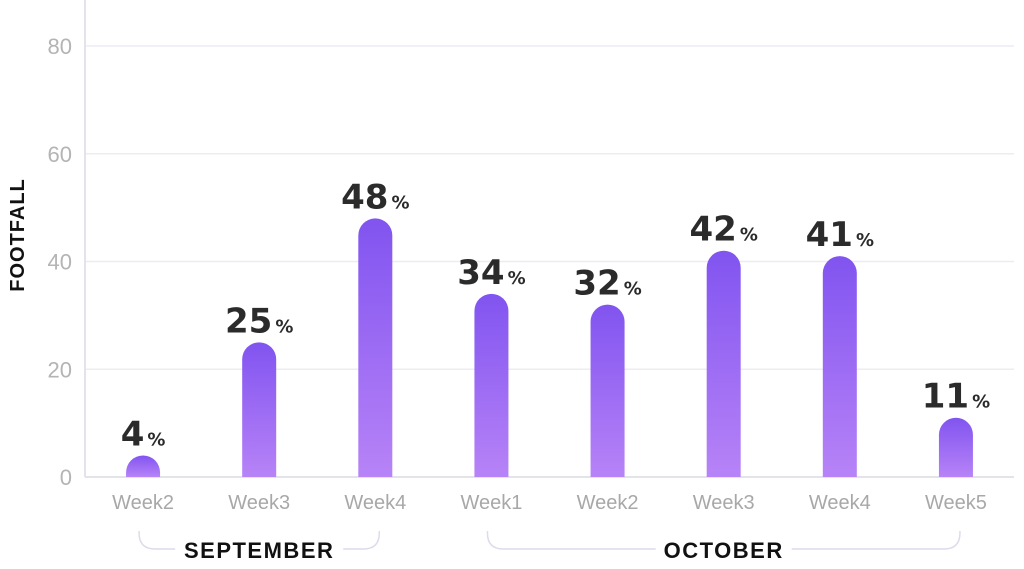 Image resolution: width=1024 pixels, height=569 pixels. I want to click on x-tick-label: Week1, so click(491, 503).